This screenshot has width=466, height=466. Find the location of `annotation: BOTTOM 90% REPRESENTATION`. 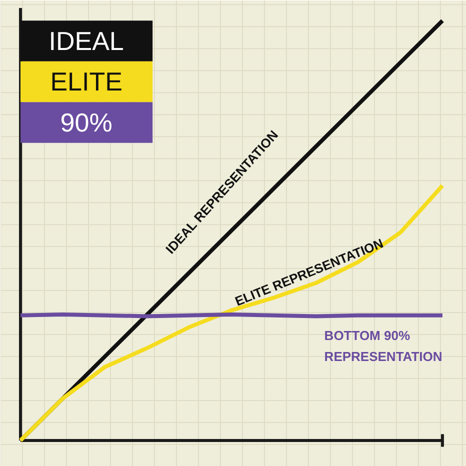

annotation: BOTTOM 90% REPRESENTATION is located at coordinates (383, 346).